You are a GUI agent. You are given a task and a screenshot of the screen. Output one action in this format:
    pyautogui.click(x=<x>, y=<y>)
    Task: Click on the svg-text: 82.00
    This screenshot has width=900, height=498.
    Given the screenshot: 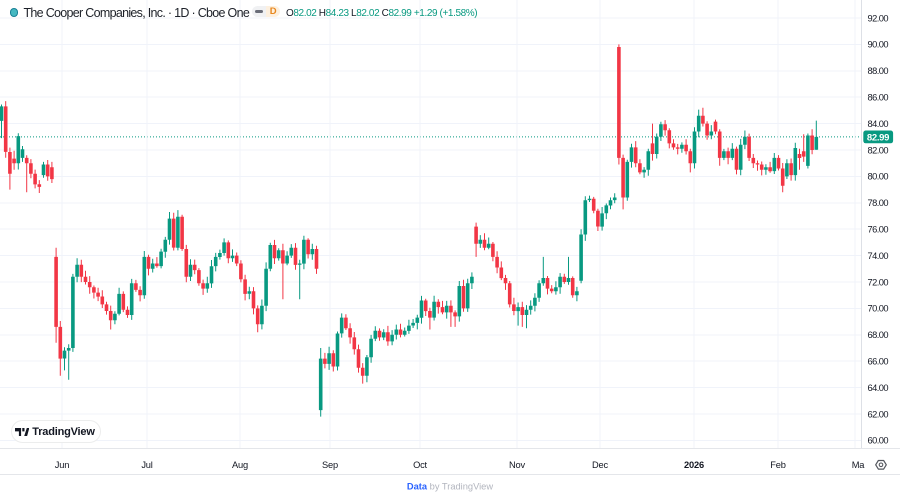 What is the action you would take?
    pyautogui.click(x=878, y=150)
    